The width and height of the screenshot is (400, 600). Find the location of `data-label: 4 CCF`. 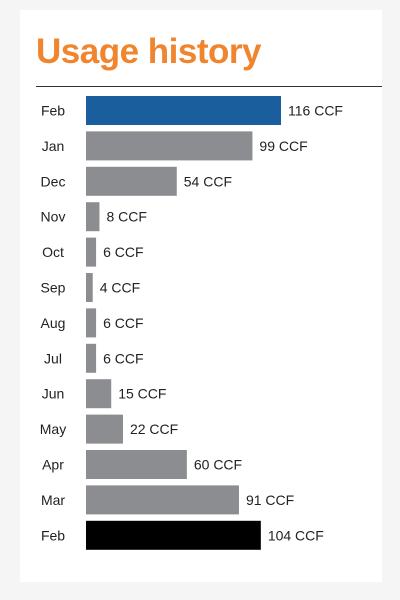

data-label: 4 CCF is located at coordinates (120, 288).